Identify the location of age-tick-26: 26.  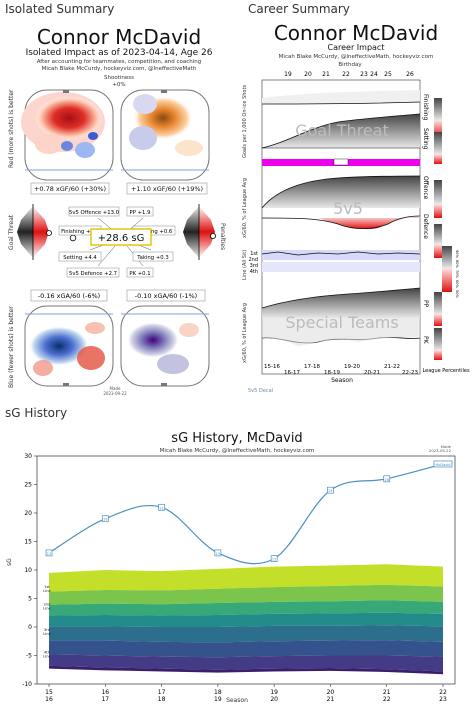
(410, 74).